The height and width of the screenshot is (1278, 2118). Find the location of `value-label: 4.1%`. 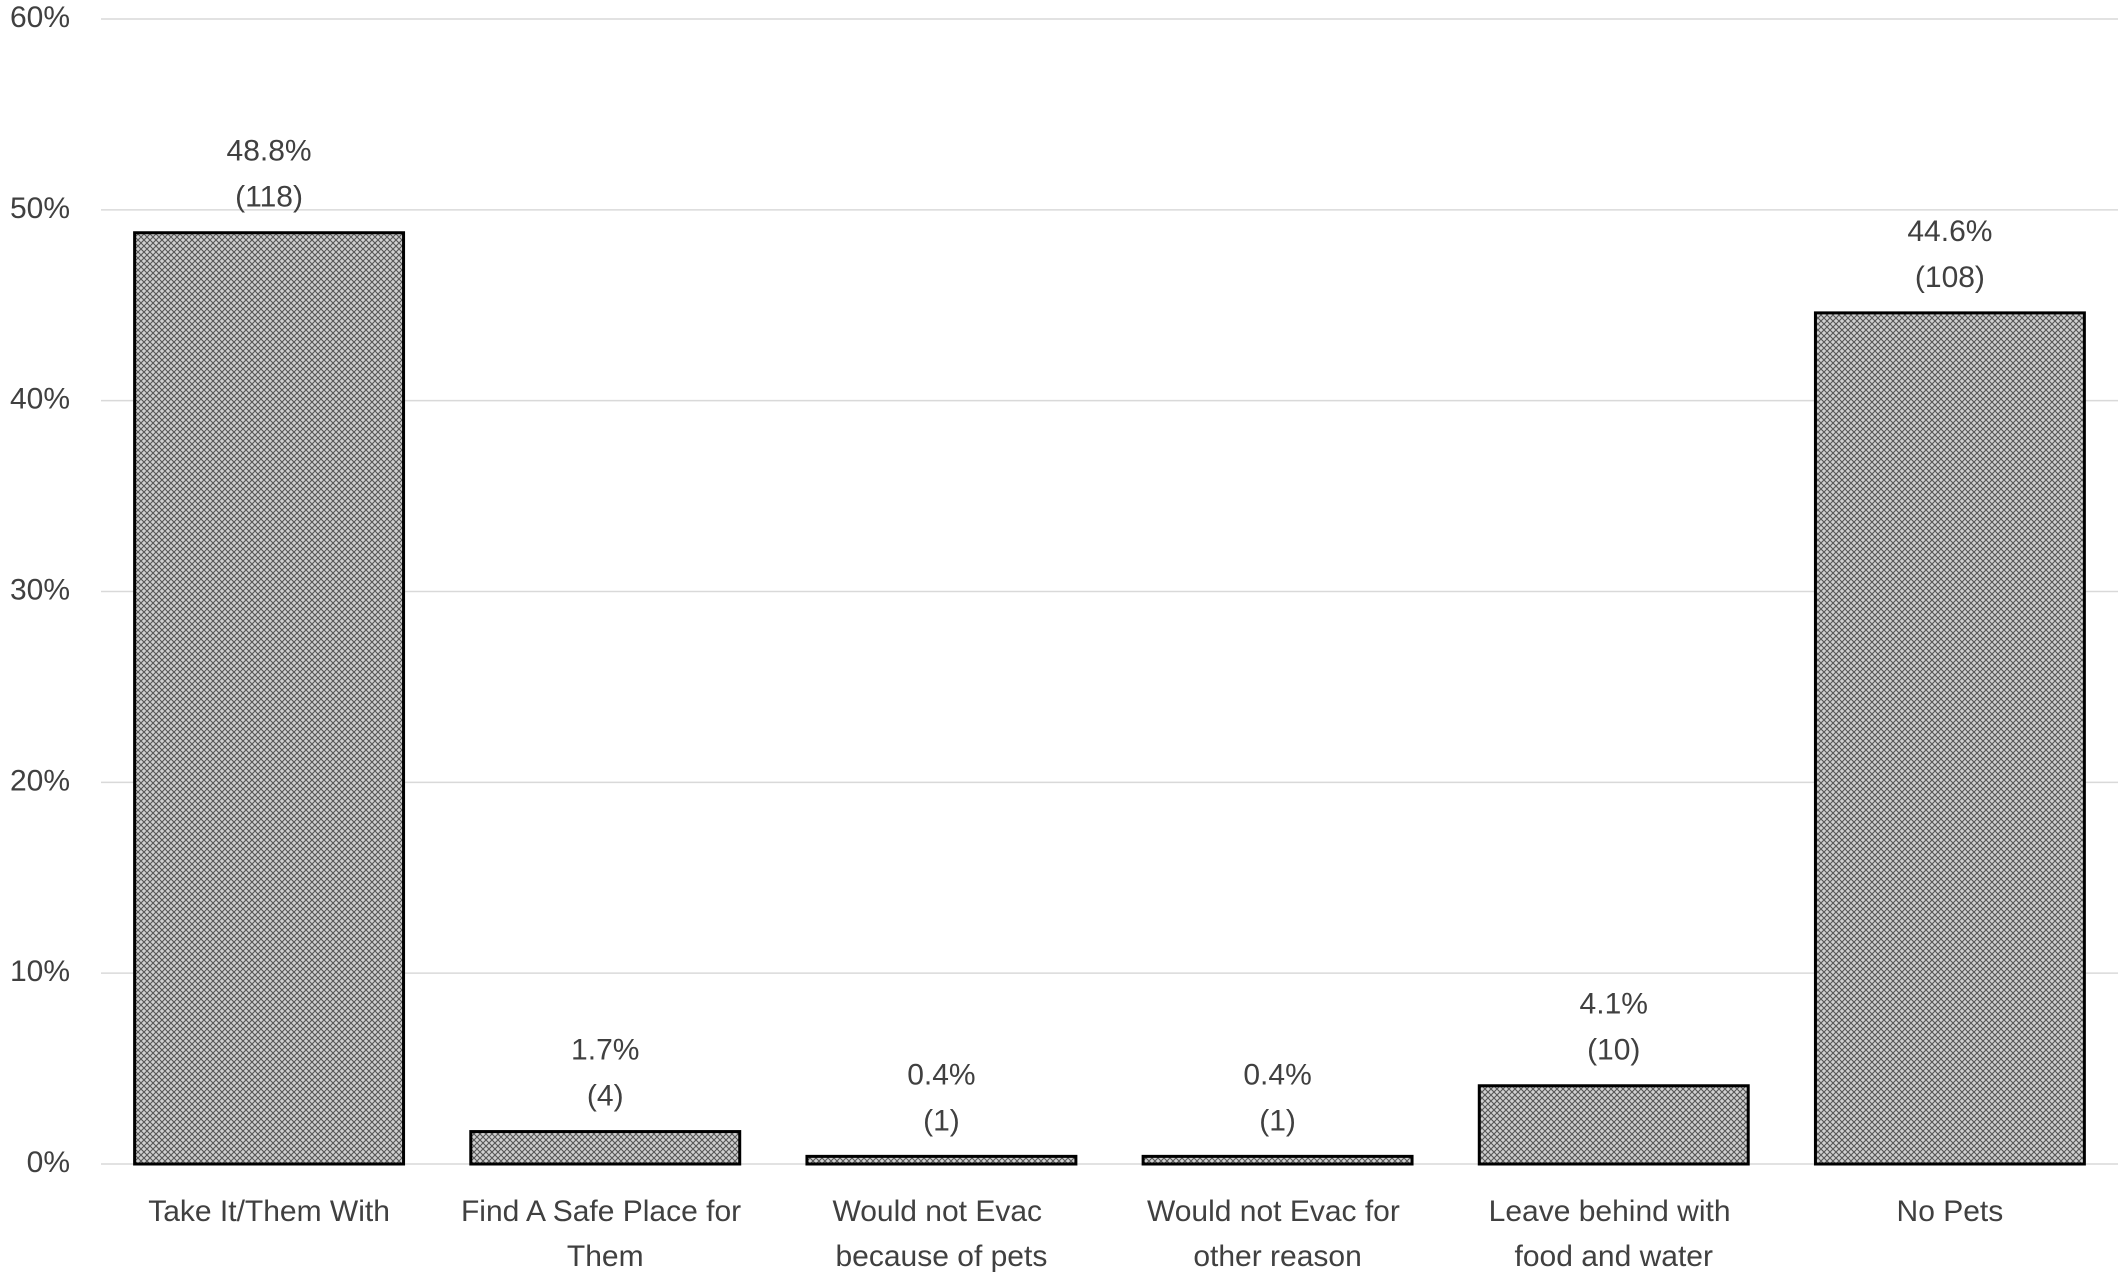

value-label: 4.1% is located at coordinates (1614, 1004).